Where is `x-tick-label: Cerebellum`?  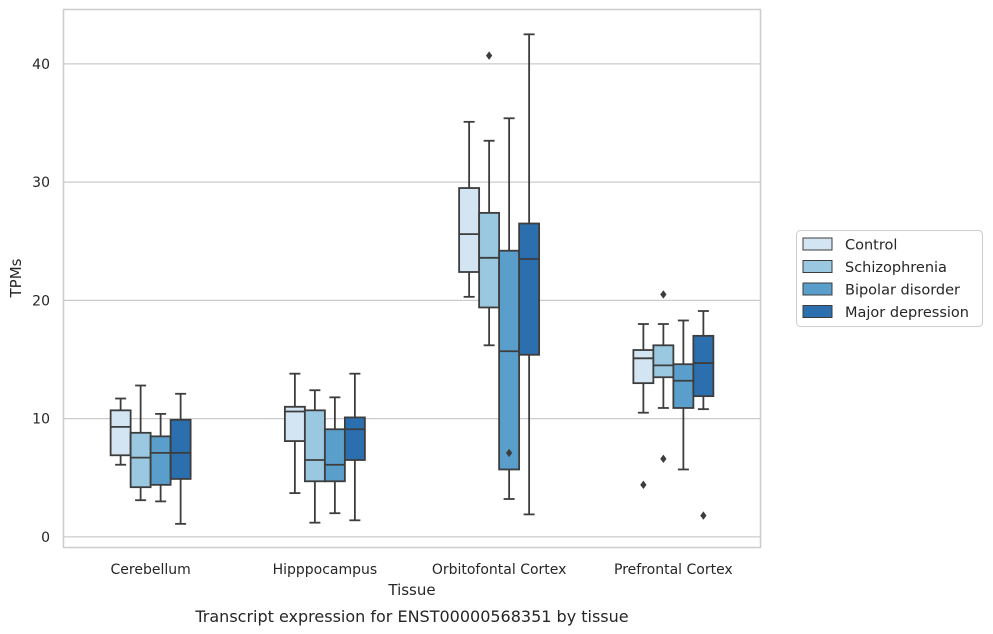 x-tick-label: Cerebellum is located at coordinates (151, 570).